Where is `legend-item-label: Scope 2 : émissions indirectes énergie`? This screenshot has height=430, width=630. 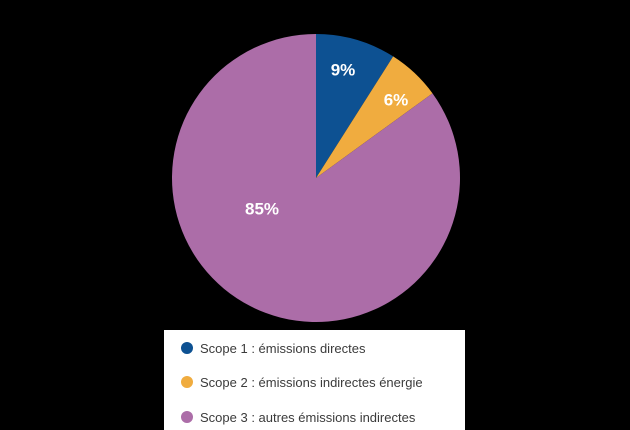 legend-item-label: Scope 2 : émissions indirectes énergie is located at coordinates (311, 382).